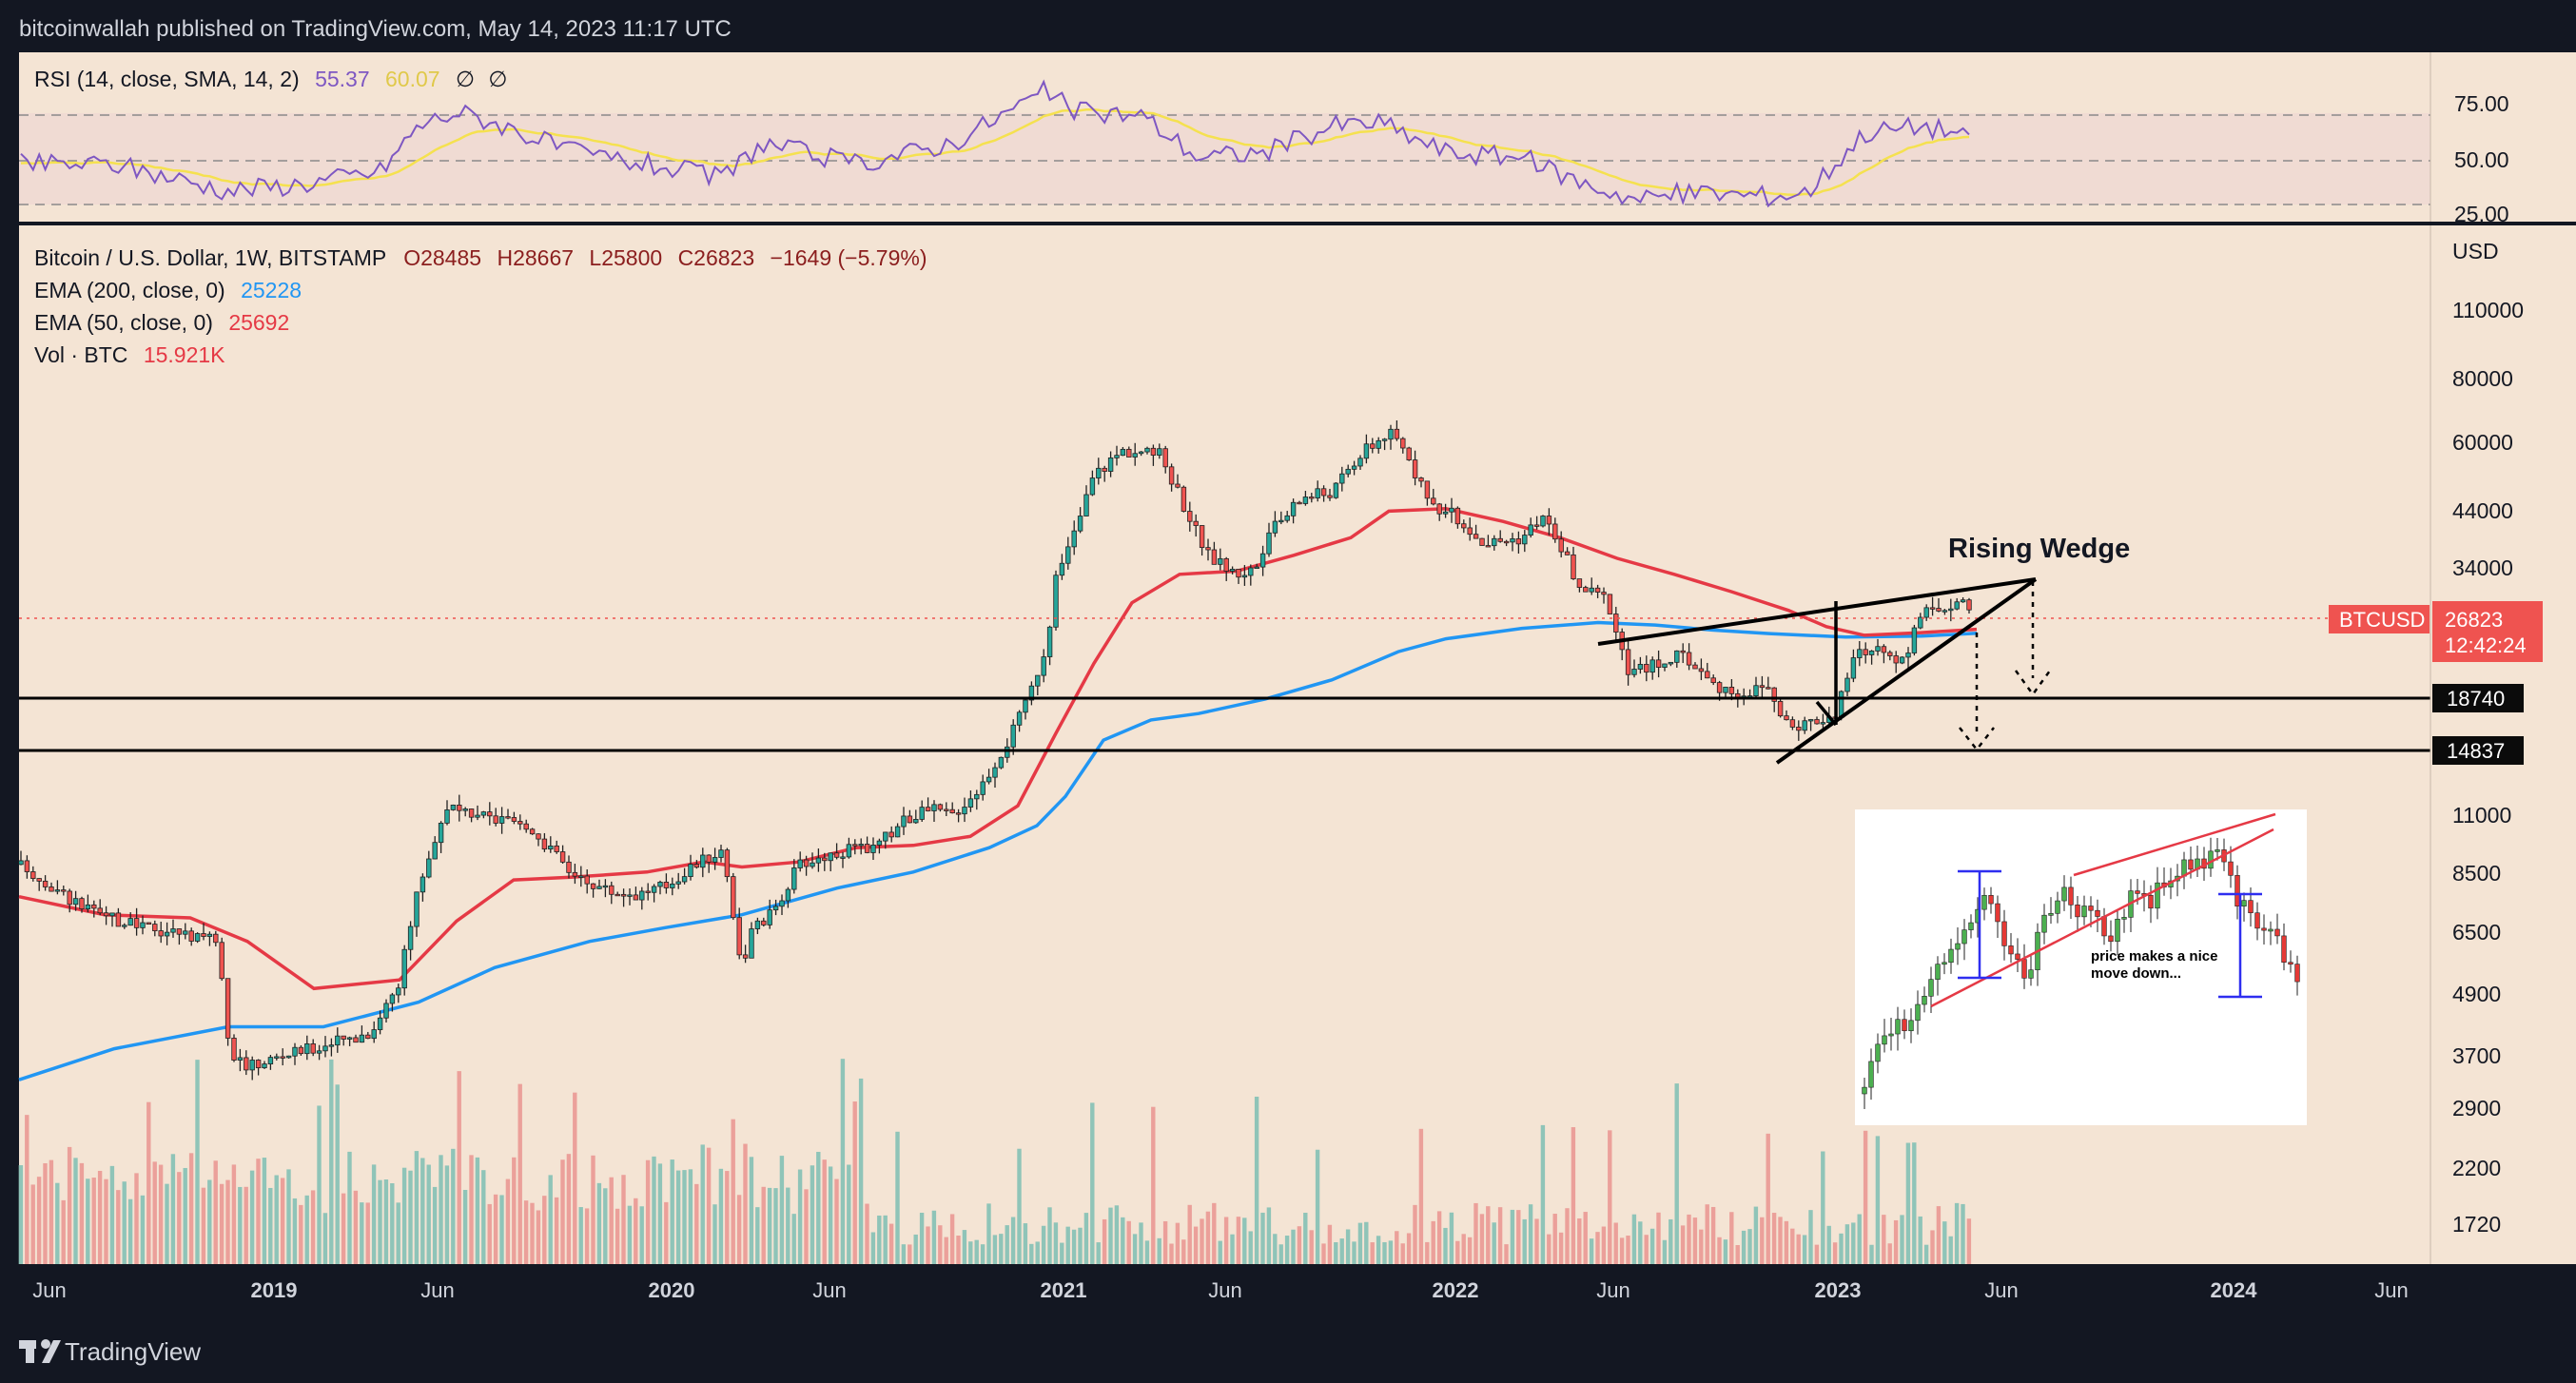 This screenshot has height=1383, width=2576. I want to click on time-tick-11: 2024, so click(2235, 1290).